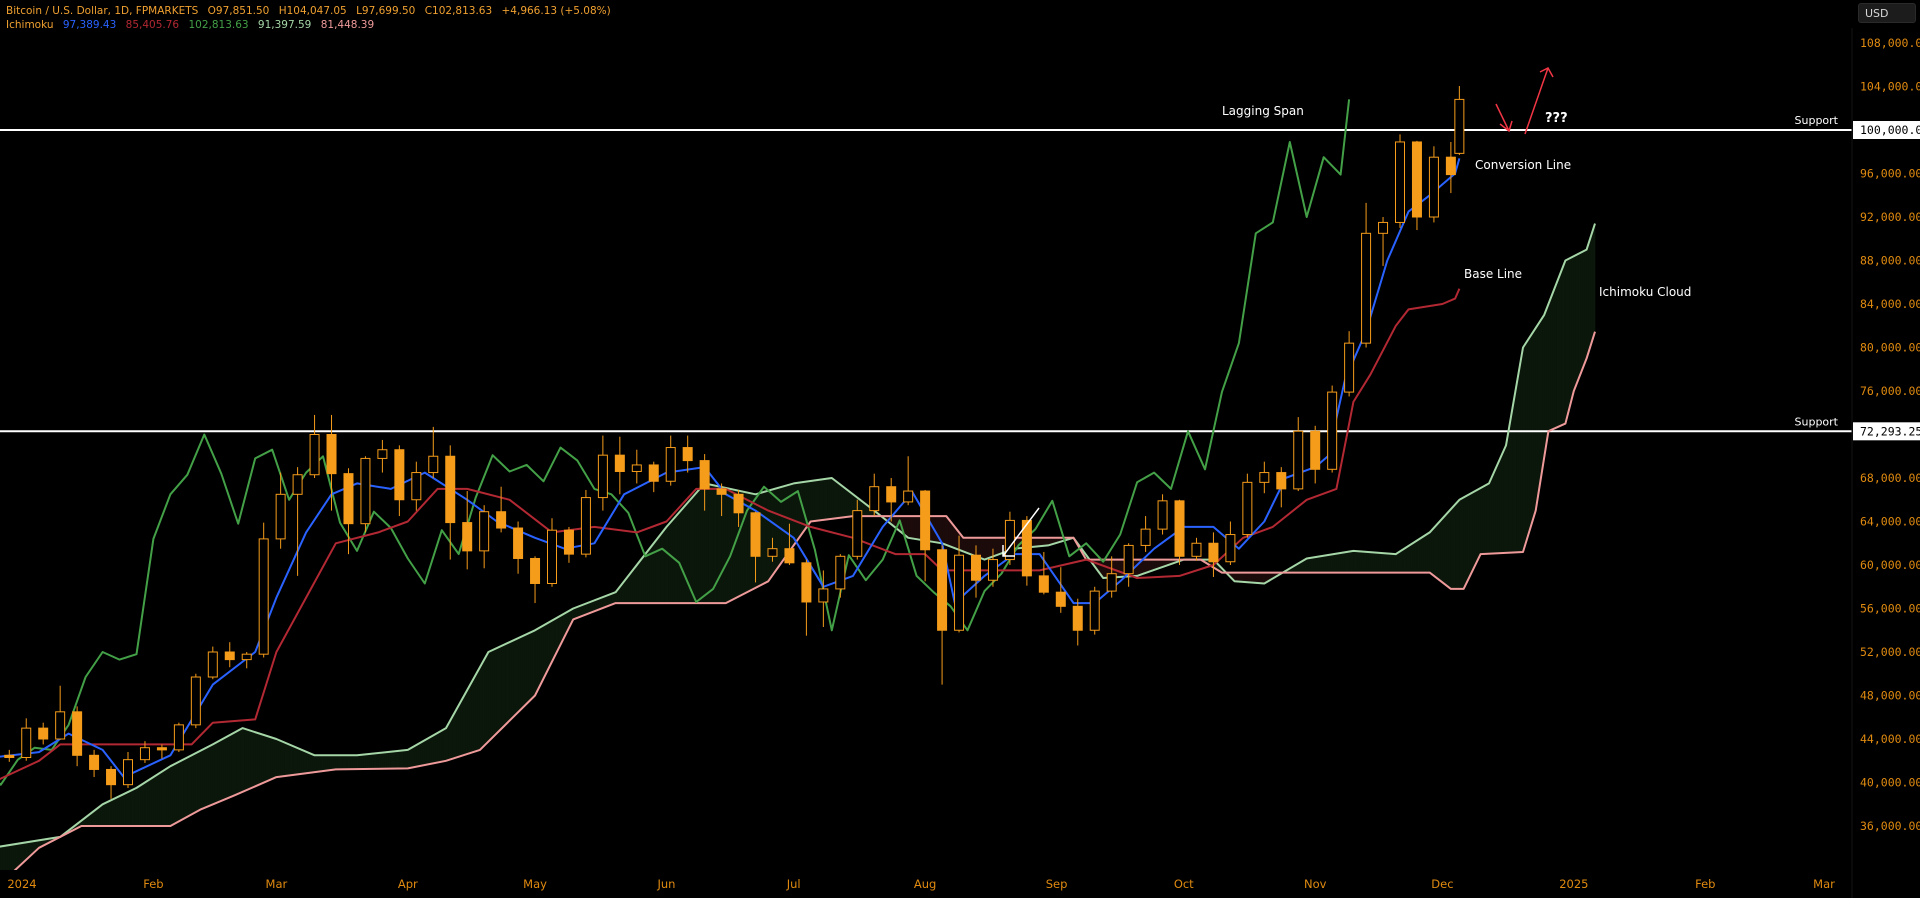 Image resolution: width=1920 pixels, height=898 pixels. I want to click on cloud-segment, so click(87, 820).